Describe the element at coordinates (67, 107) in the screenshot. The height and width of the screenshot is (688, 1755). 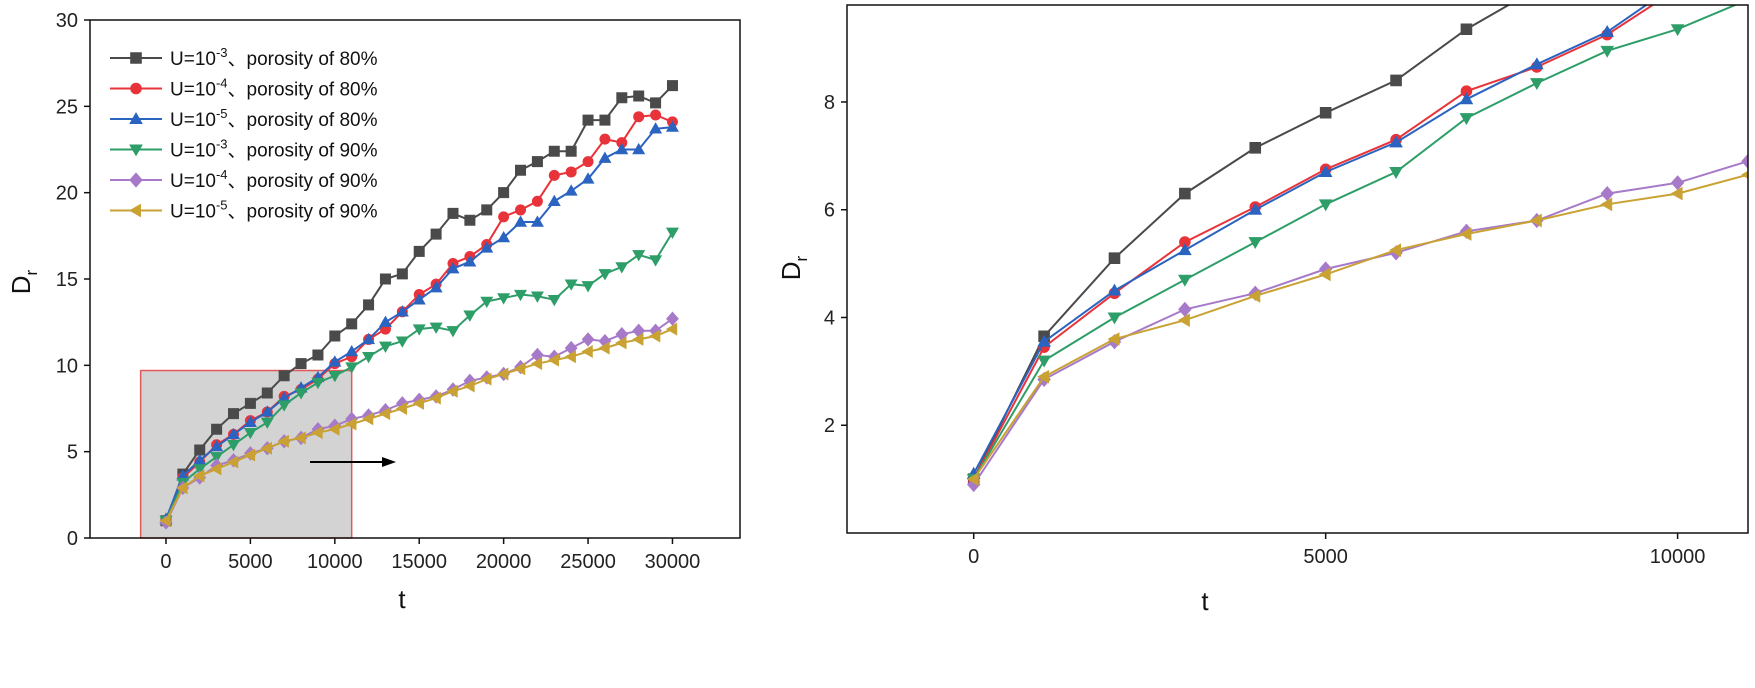
I see `full-range-y-tick-label: 25` at that location.